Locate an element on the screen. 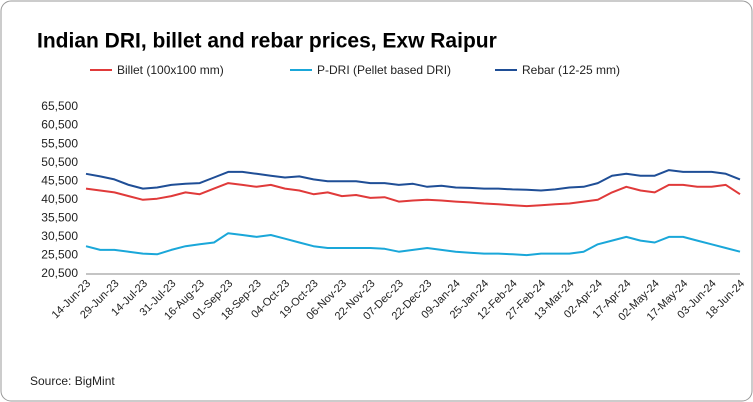  y-tick-label: 65,500 is located at coordinates (59, 106).